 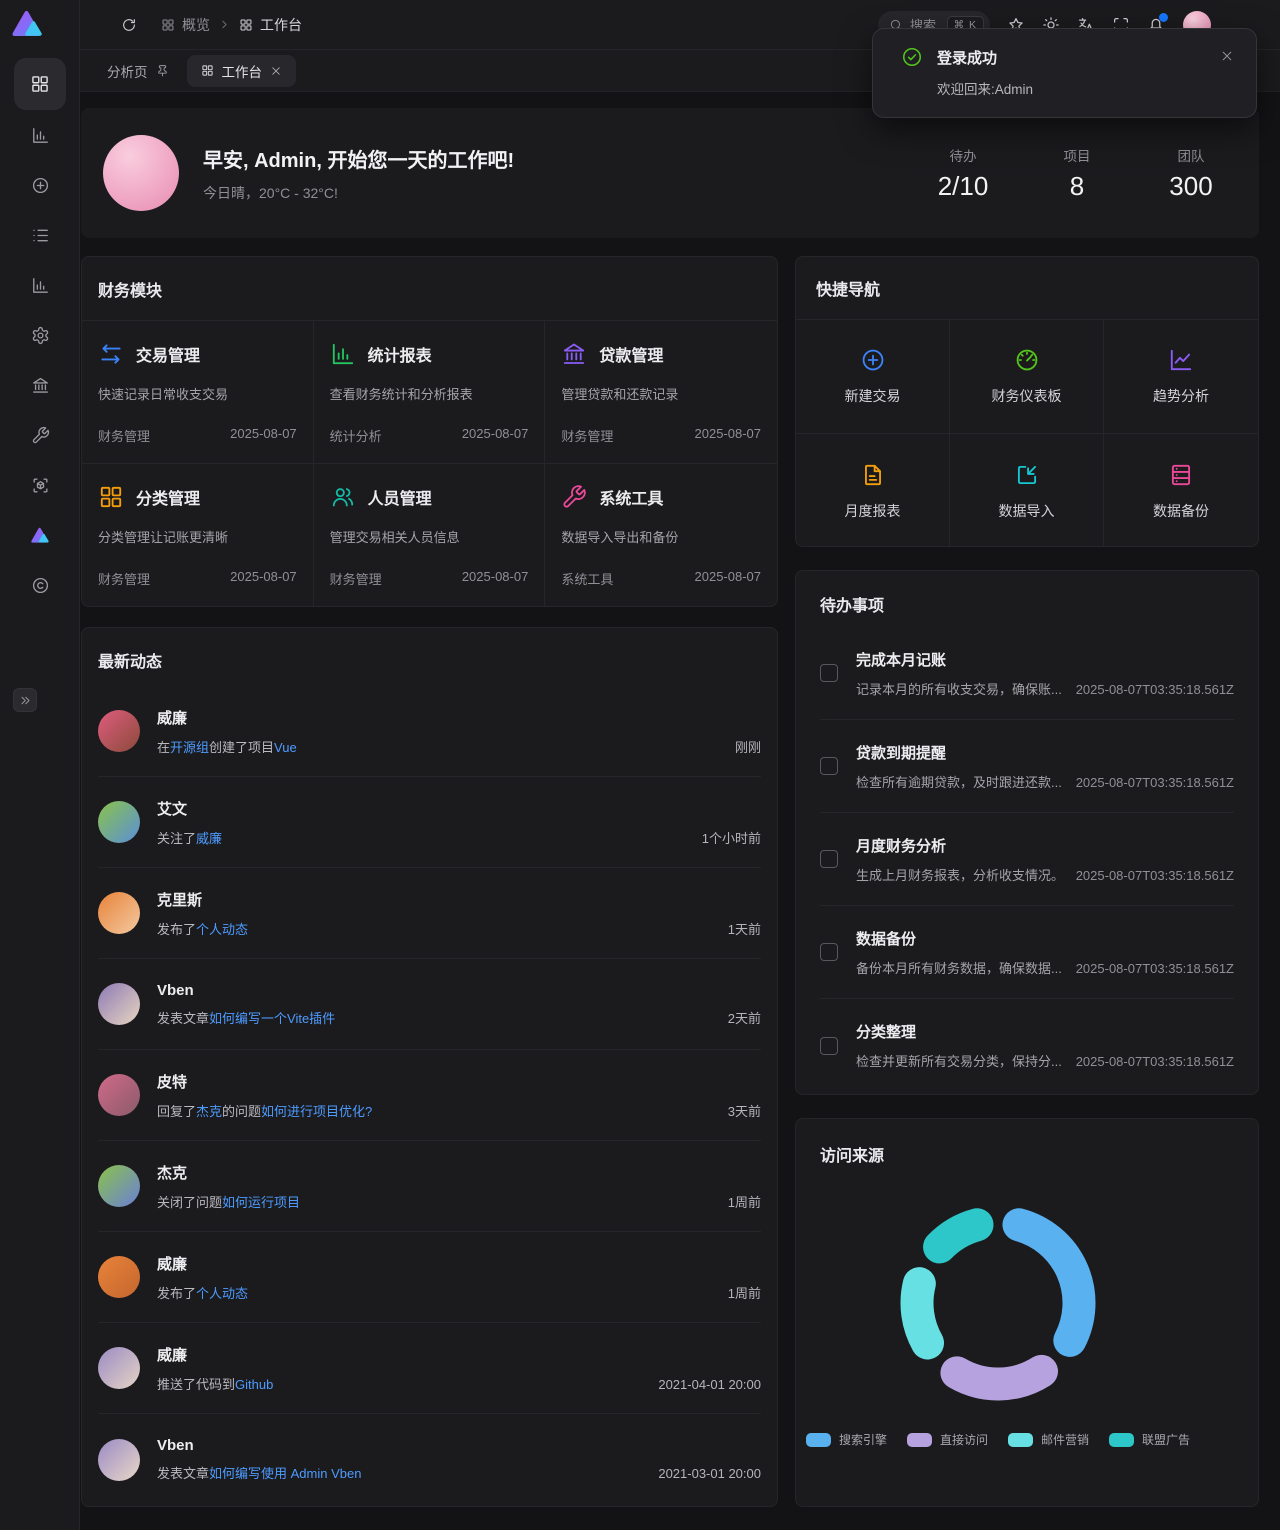 What do you see at coordinates (574, 354) in the screenshot?
I see `bank-icon` at bounding box center [574, 354].